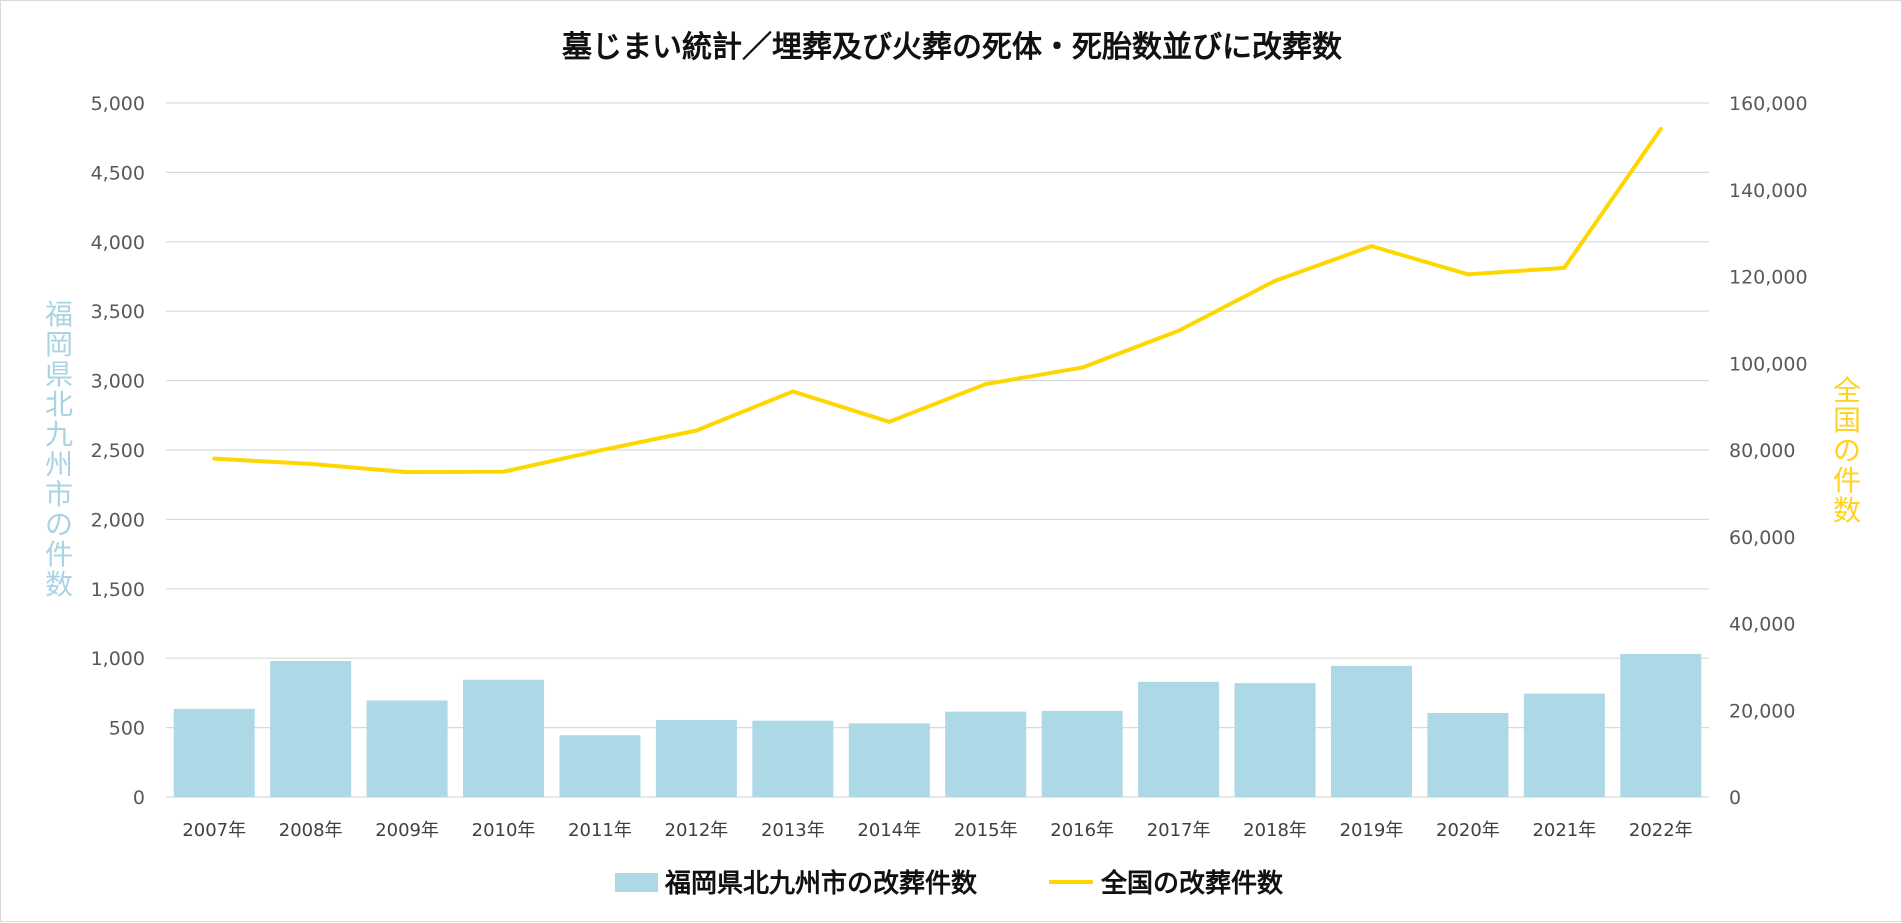 This screenshot has height=923, width=1902. What do you see at coordinates (1762, 451) in the screenshot?
I see `right-tick-label: 80,000` at bounding box center [1762, 451].